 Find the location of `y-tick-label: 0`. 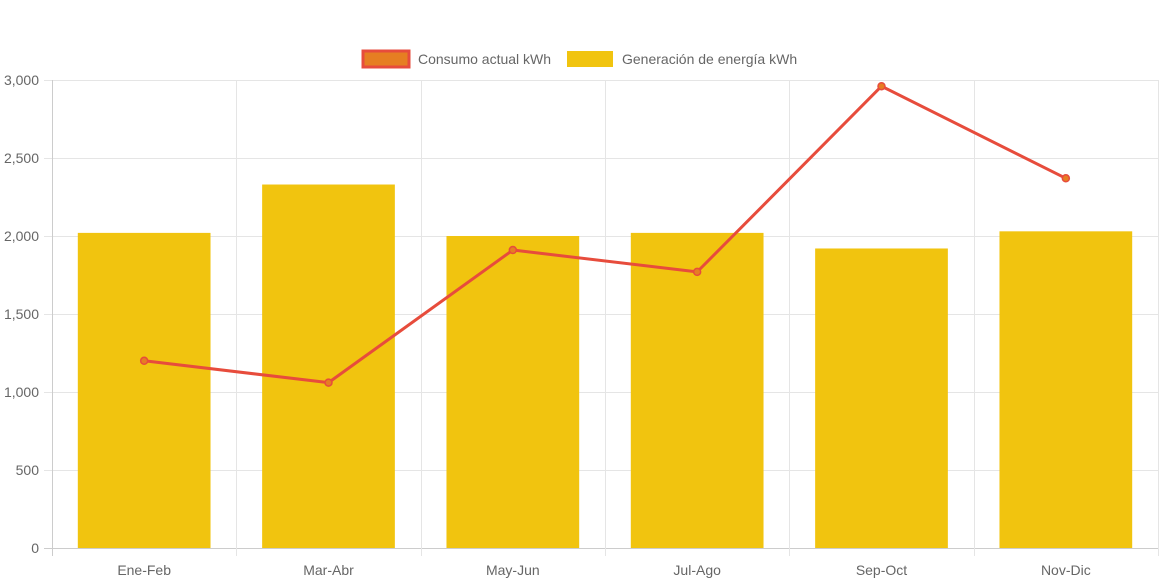

y-tick-label: 0 is located at coordinates (35, 548).